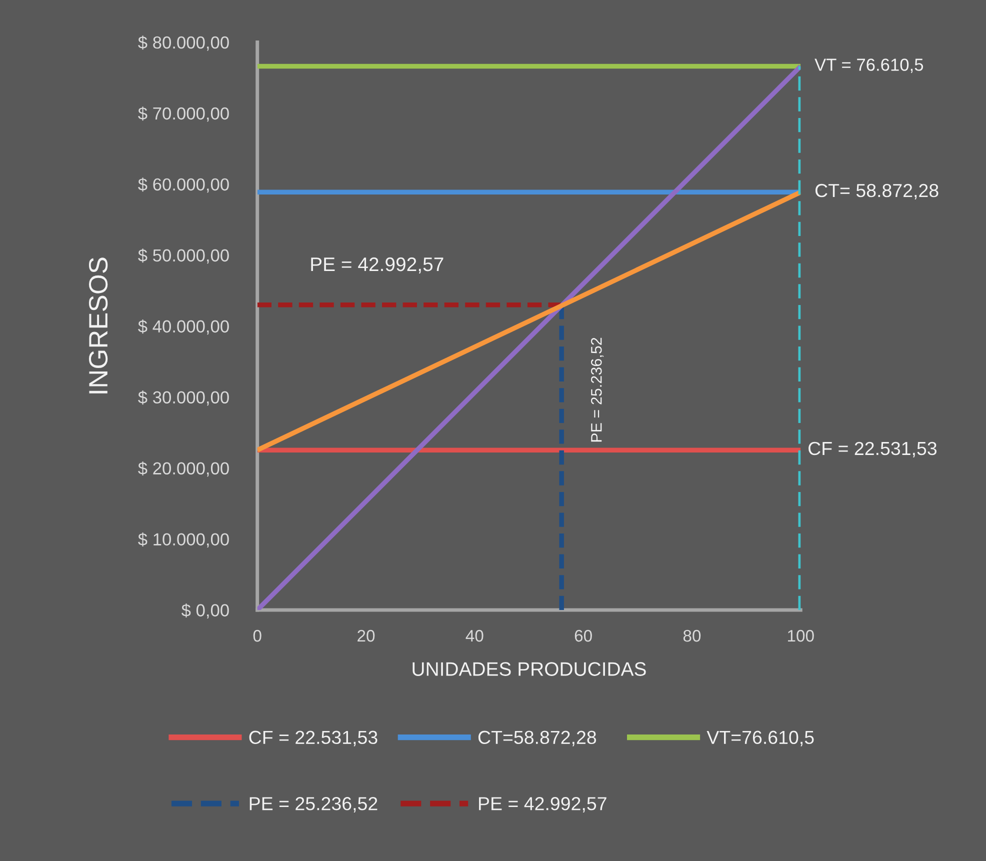 This screenshot has width=986, height=861. What do you see at coordinates (313, 738) in the screenshot?
I see `legend-label: CF = 22.531,53` at bounding box center [313, 738].